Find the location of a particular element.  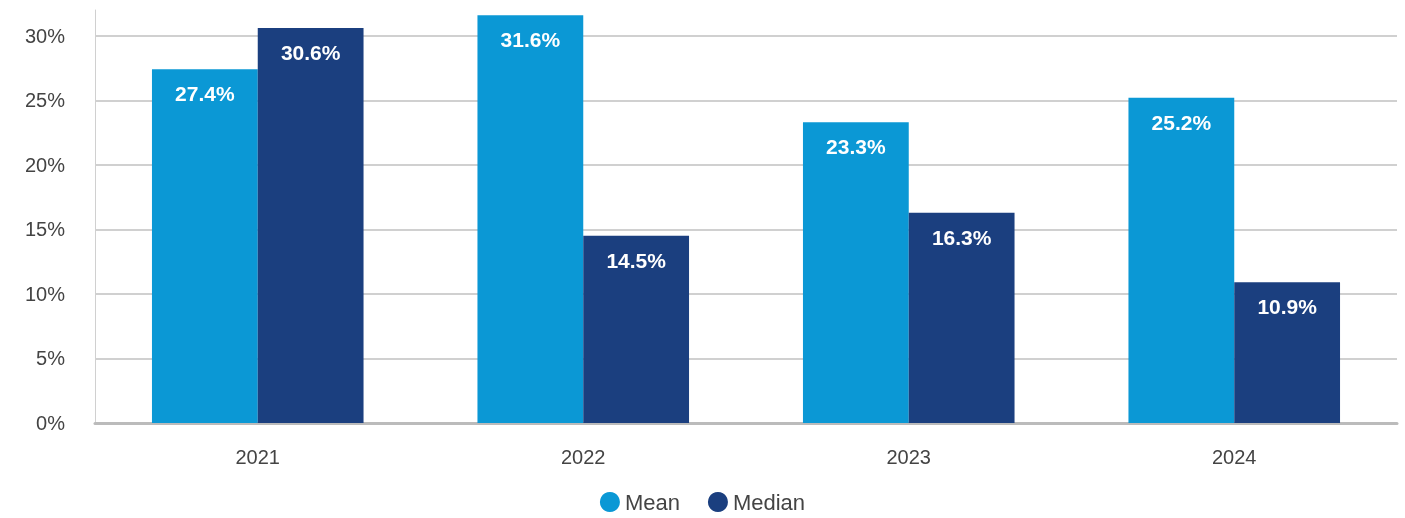

y-tick-label: 5% is located at coordinates (51, 358).